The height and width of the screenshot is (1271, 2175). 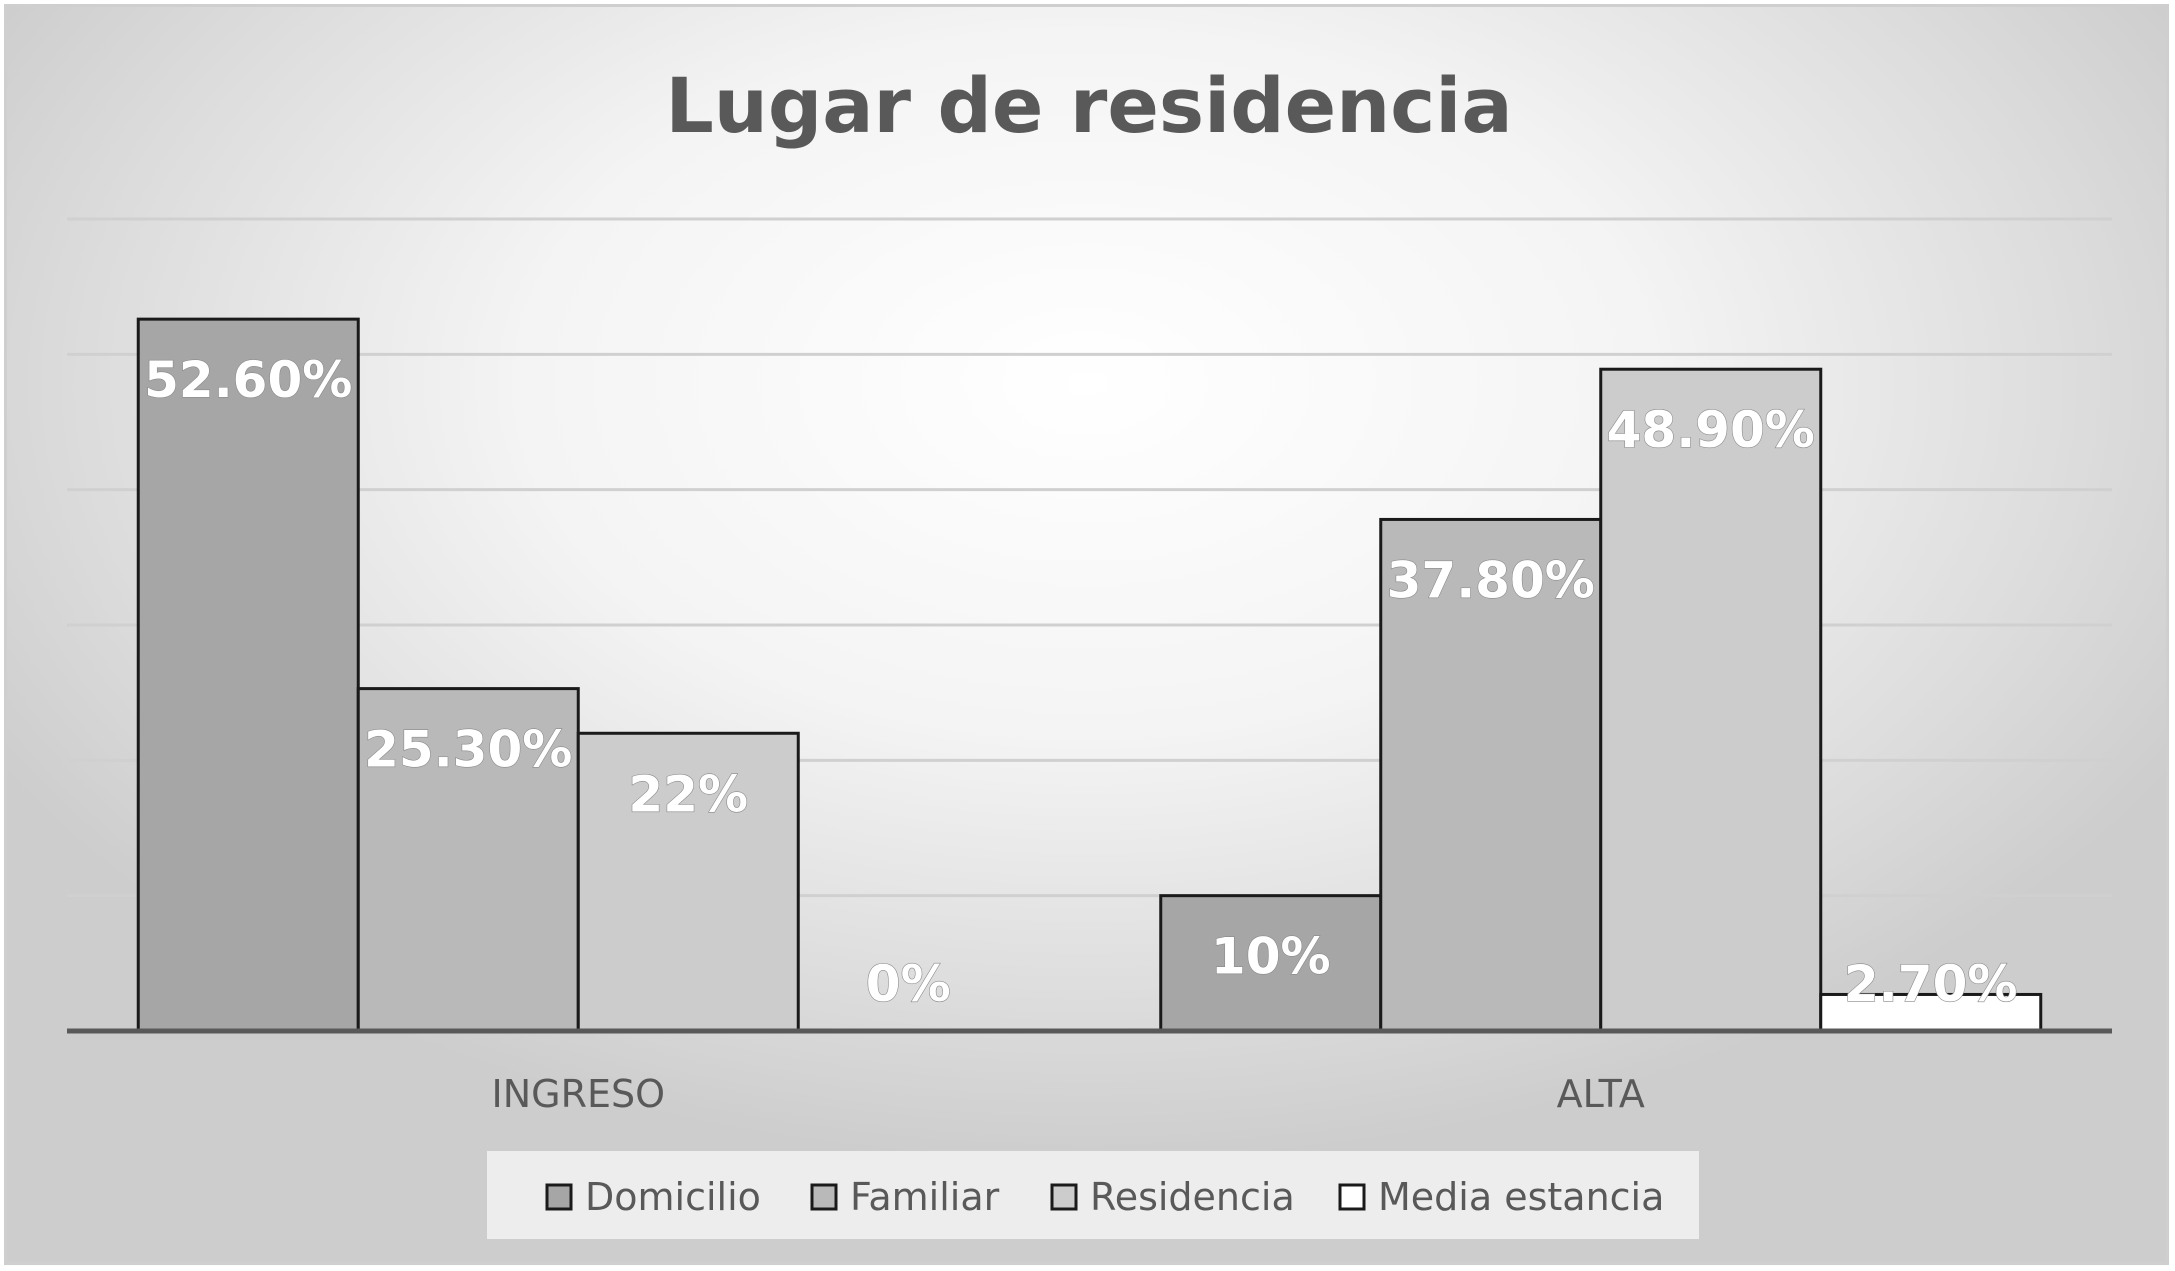 I want to click on data-label: 0%, so click(x=908, y=984).